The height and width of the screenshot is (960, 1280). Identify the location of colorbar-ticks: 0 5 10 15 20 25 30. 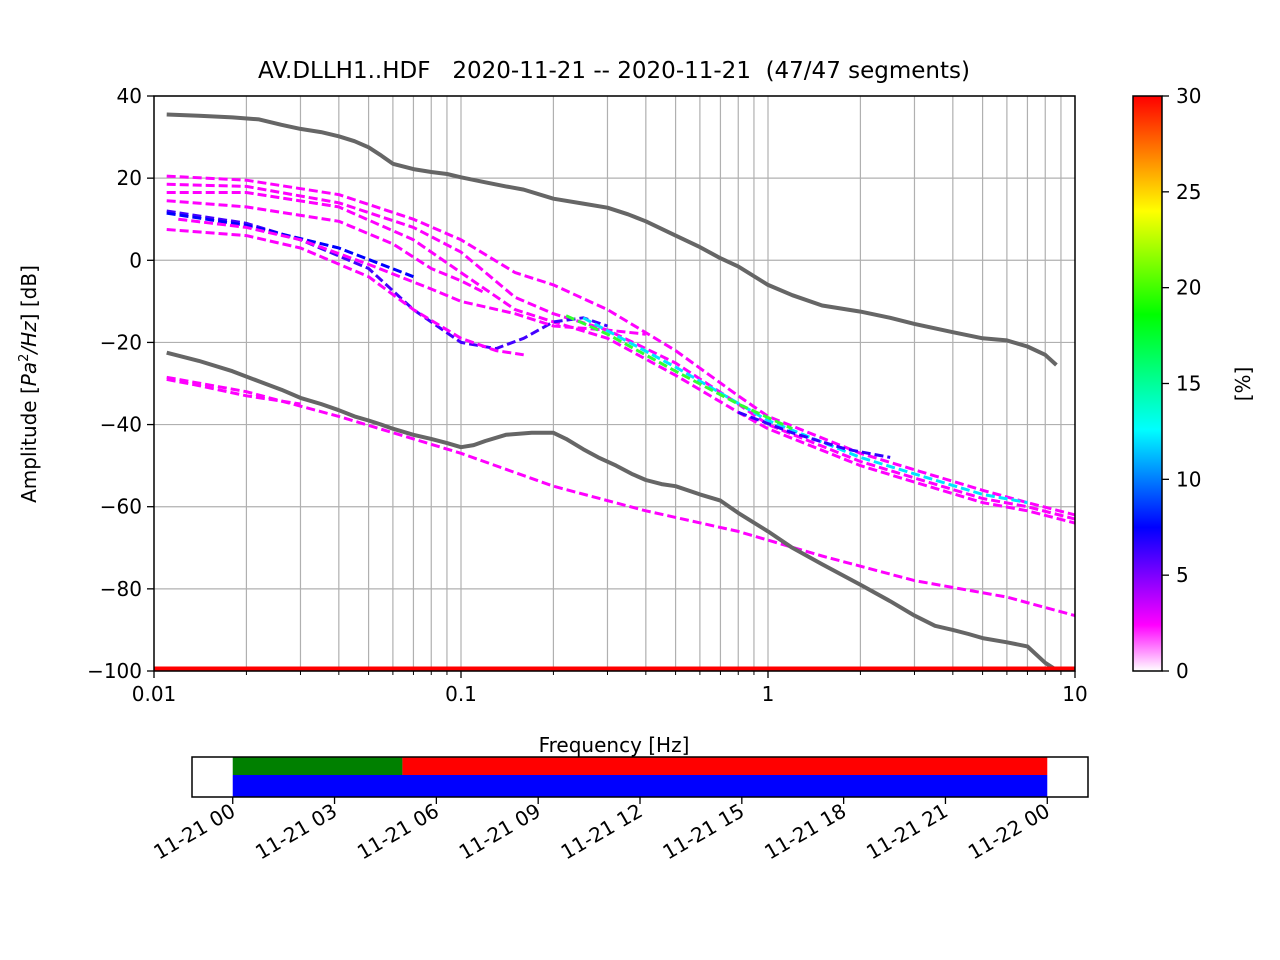
(1181, 383).